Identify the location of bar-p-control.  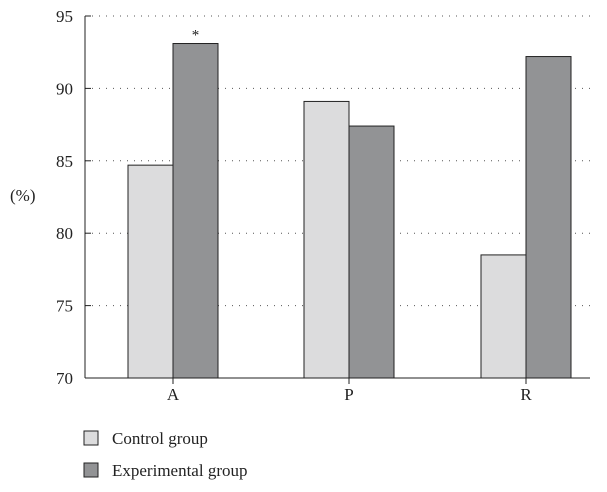
(326, 239).